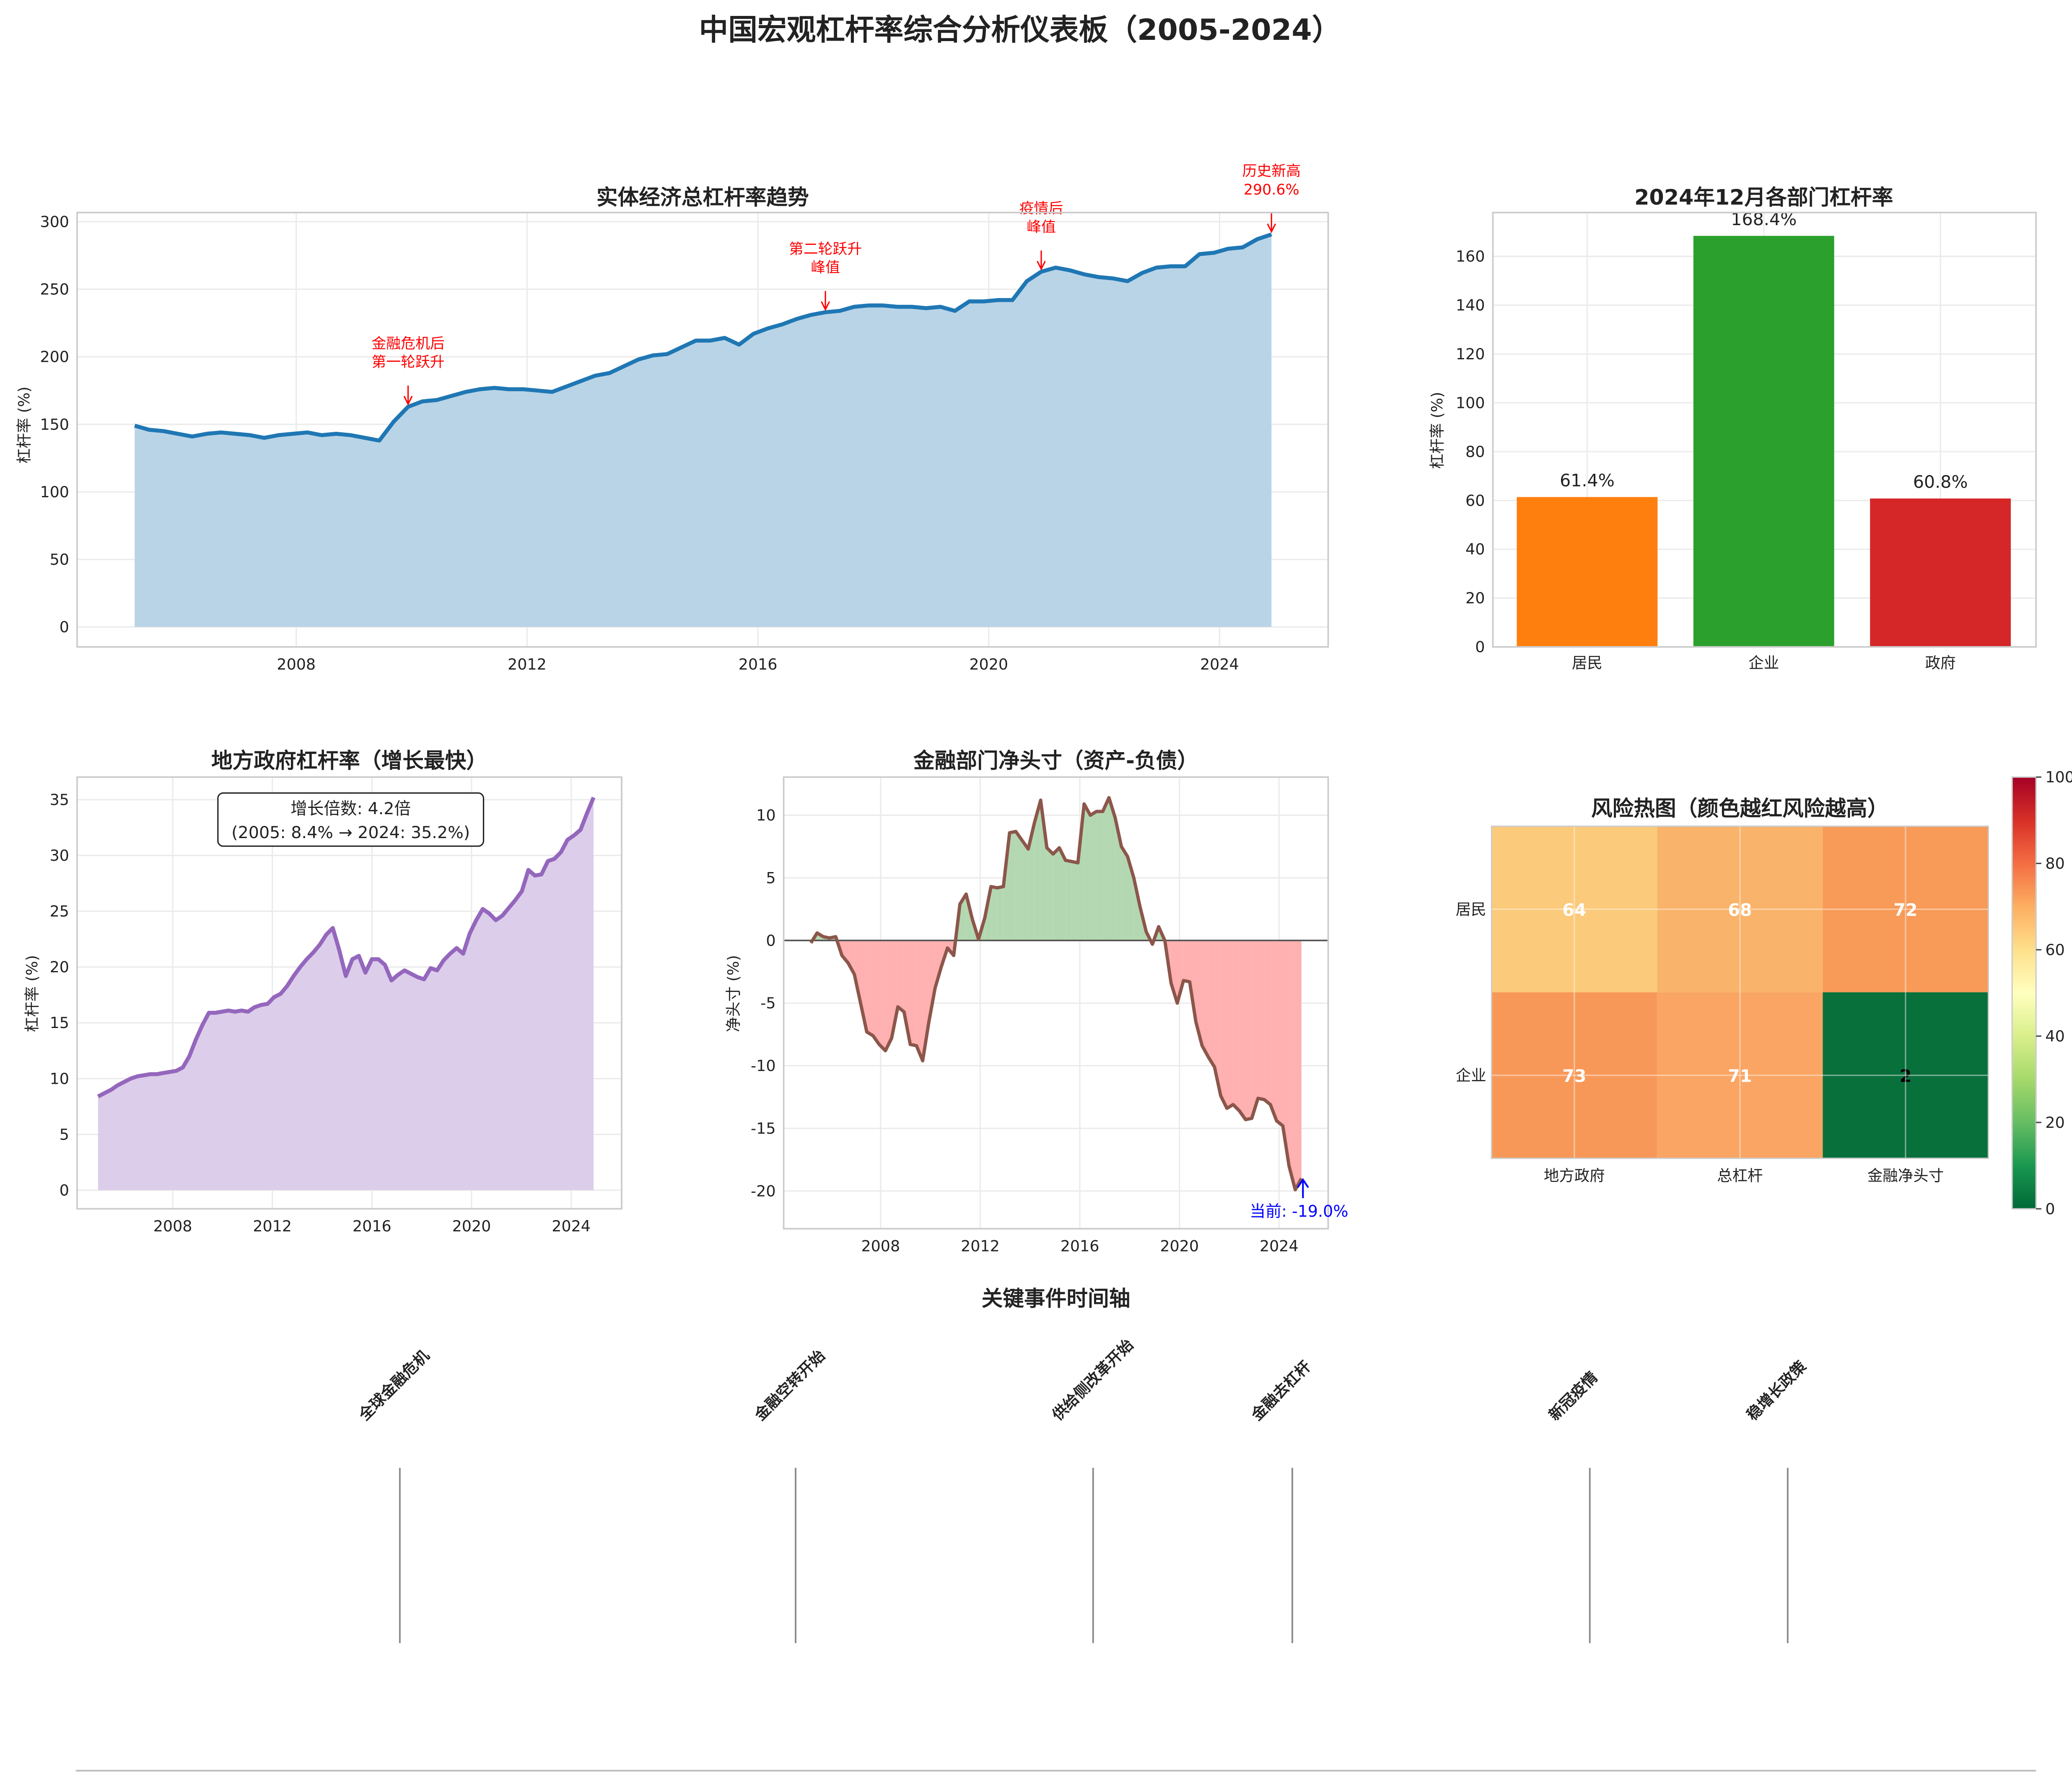 The image size is (2072, 1776). Describe the element at coordinates (2054, 1036) in the screenshot. I see `colorbar-tick-label: 40` at that location.